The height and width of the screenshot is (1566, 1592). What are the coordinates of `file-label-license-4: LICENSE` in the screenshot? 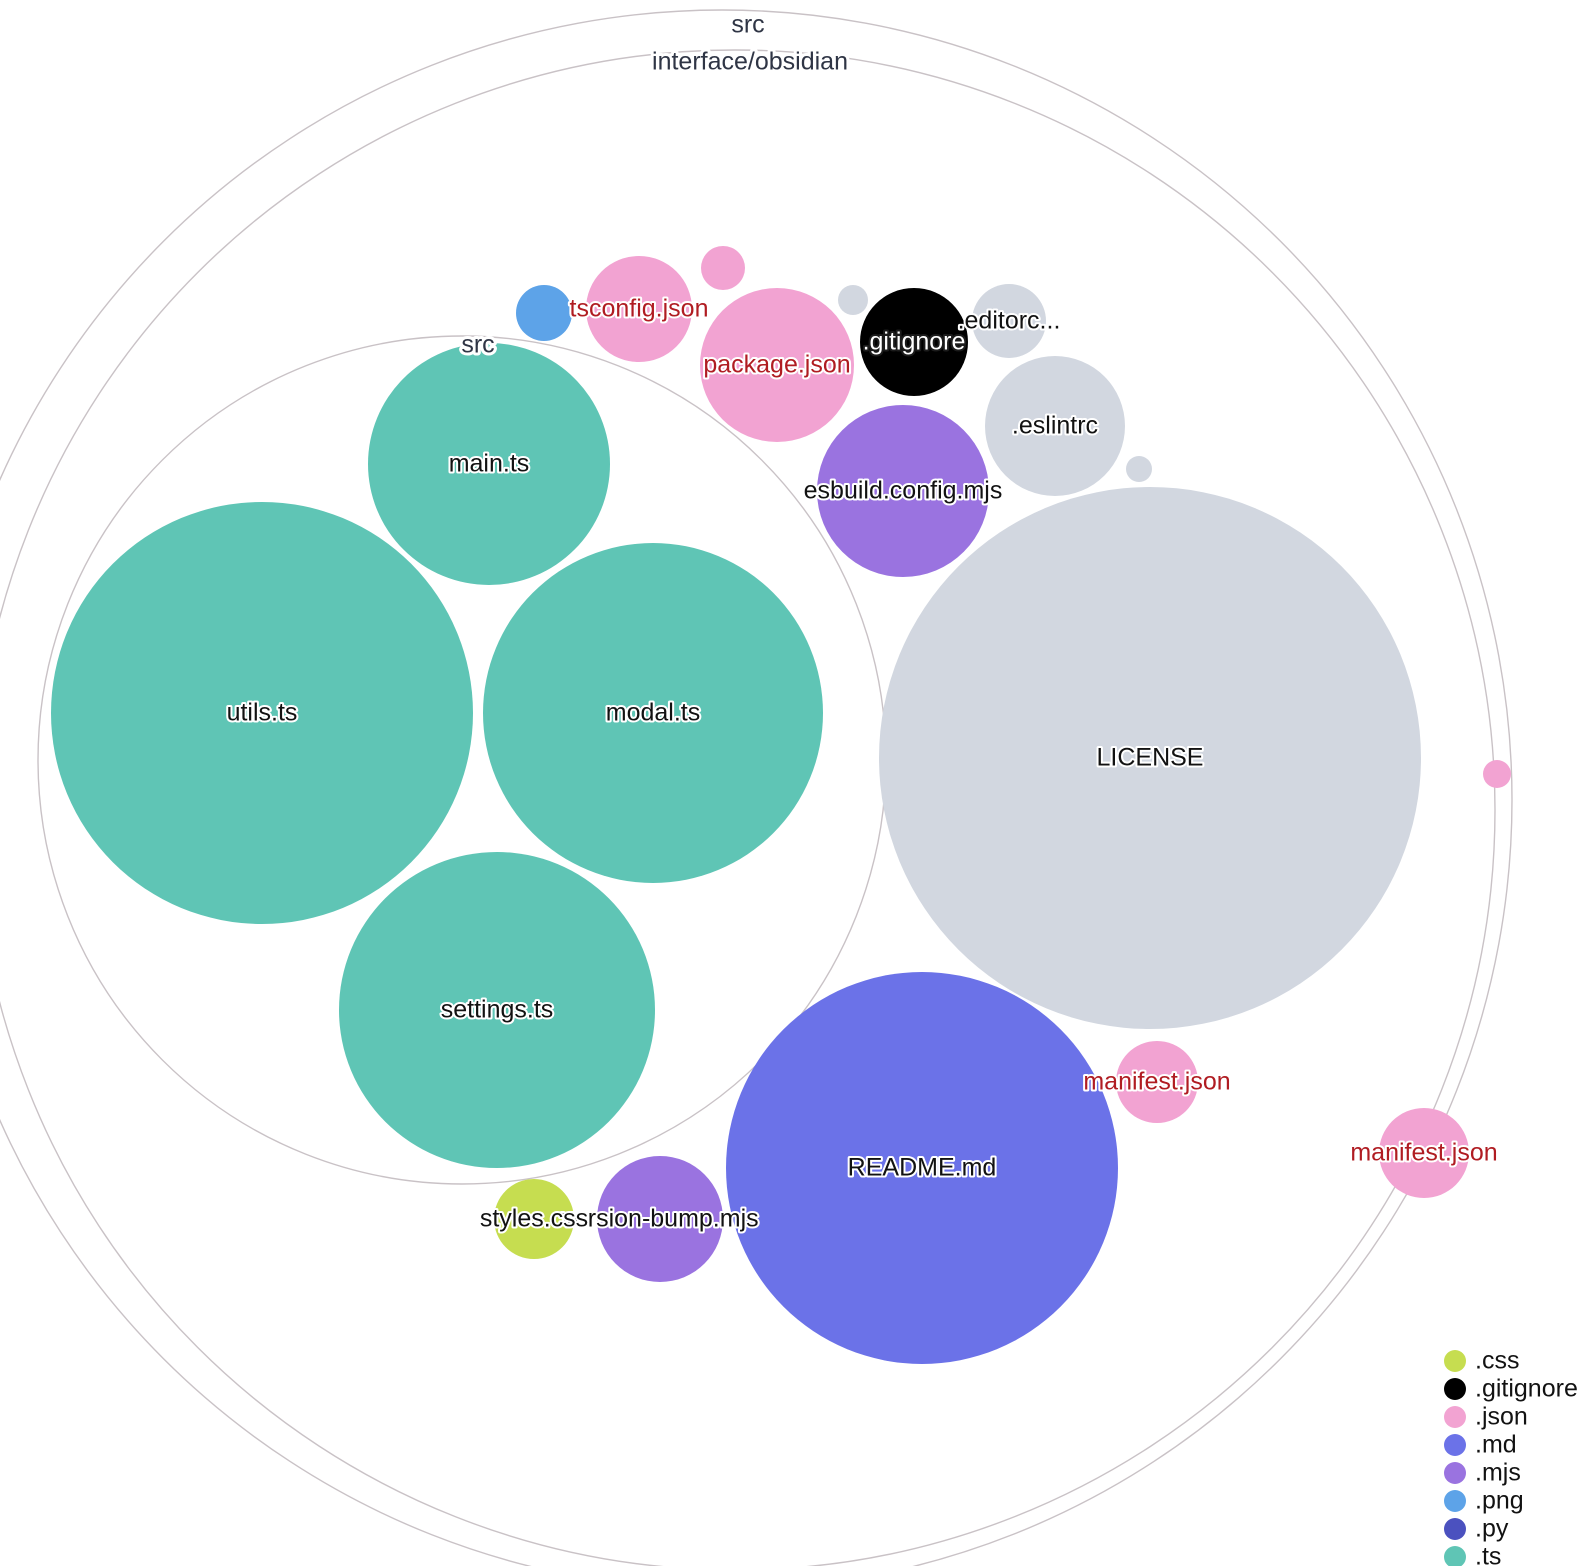 It's located at (1150, 758).